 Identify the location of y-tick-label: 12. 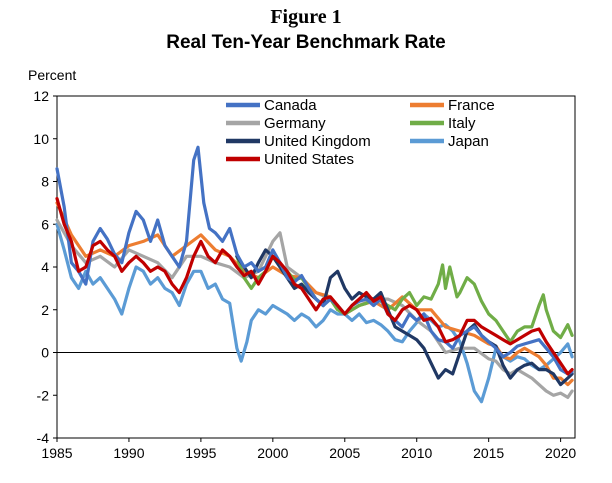
(41, 96).